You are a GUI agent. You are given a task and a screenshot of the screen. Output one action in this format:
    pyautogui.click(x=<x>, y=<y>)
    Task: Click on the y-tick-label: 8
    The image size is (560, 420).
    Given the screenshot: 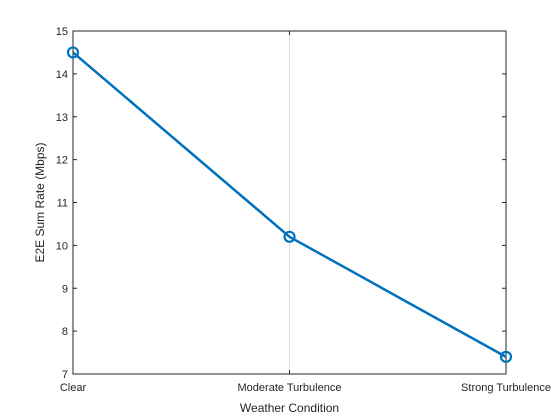 What is the action you would take?
    pyautogui.click(x=65, y=332)
    